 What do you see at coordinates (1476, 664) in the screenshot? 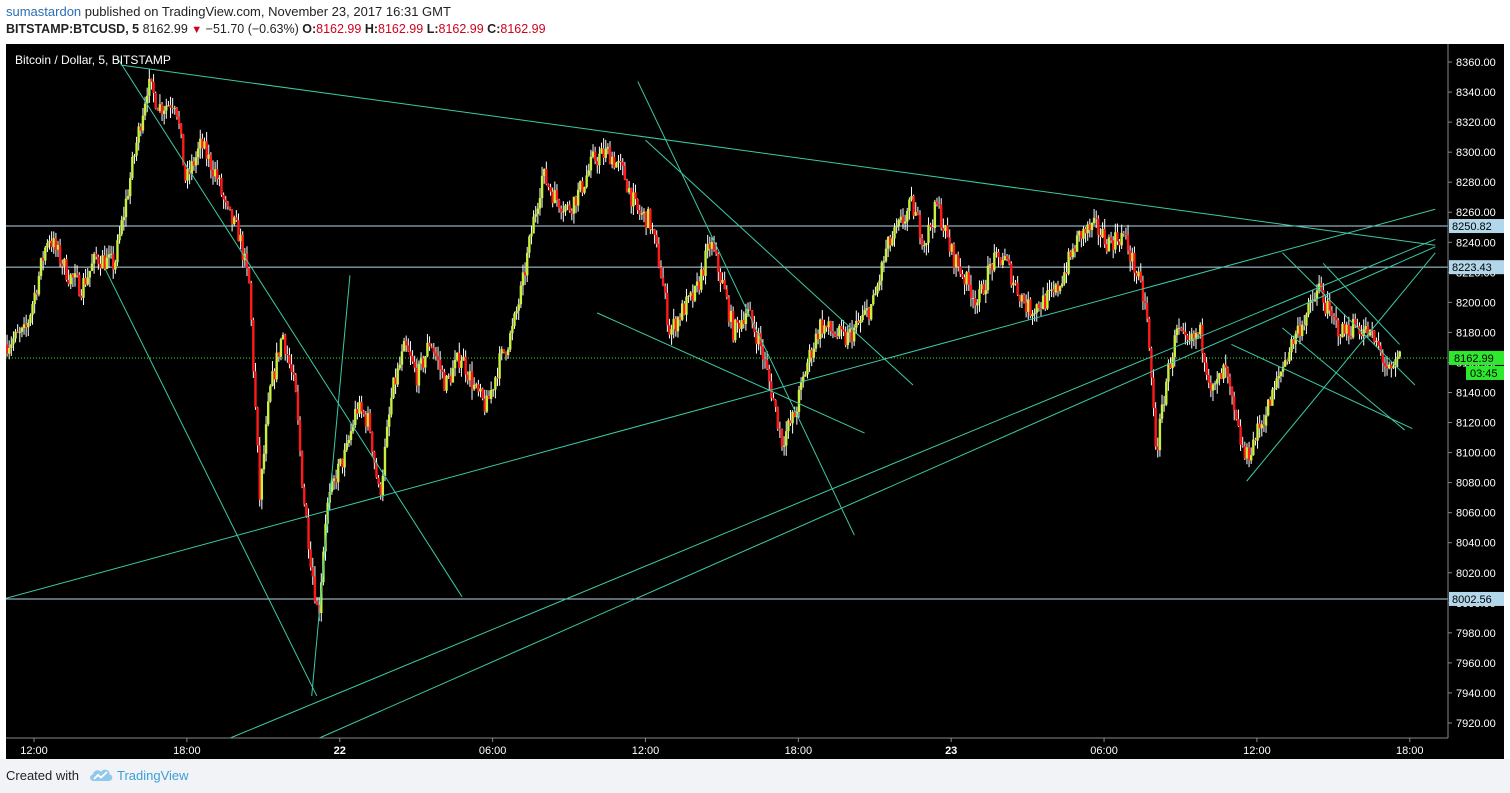
I see `price-tick-label: 7960.00` at bounding box center [1476, 664].